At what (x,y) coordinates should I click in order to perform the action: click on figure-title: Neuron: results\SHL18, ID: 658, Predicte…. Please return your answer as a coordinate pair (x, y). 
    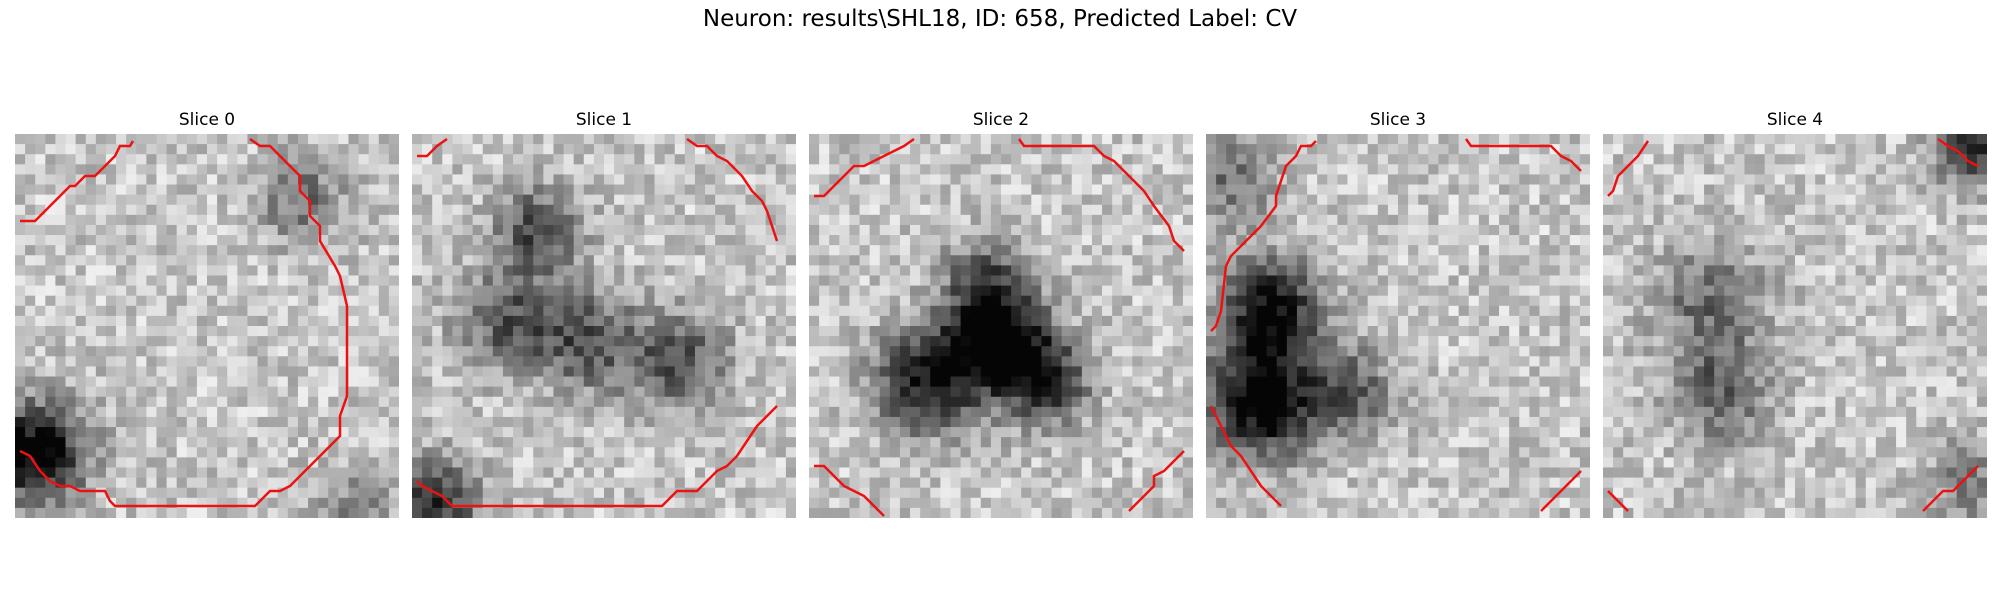
    Looking at the image, I should click on (1000, 19).